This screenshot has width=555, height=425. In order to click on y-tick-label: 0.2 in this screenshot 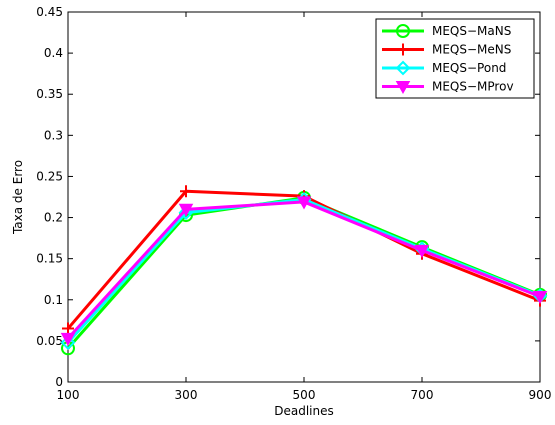, I will do `click(53, 218)`.